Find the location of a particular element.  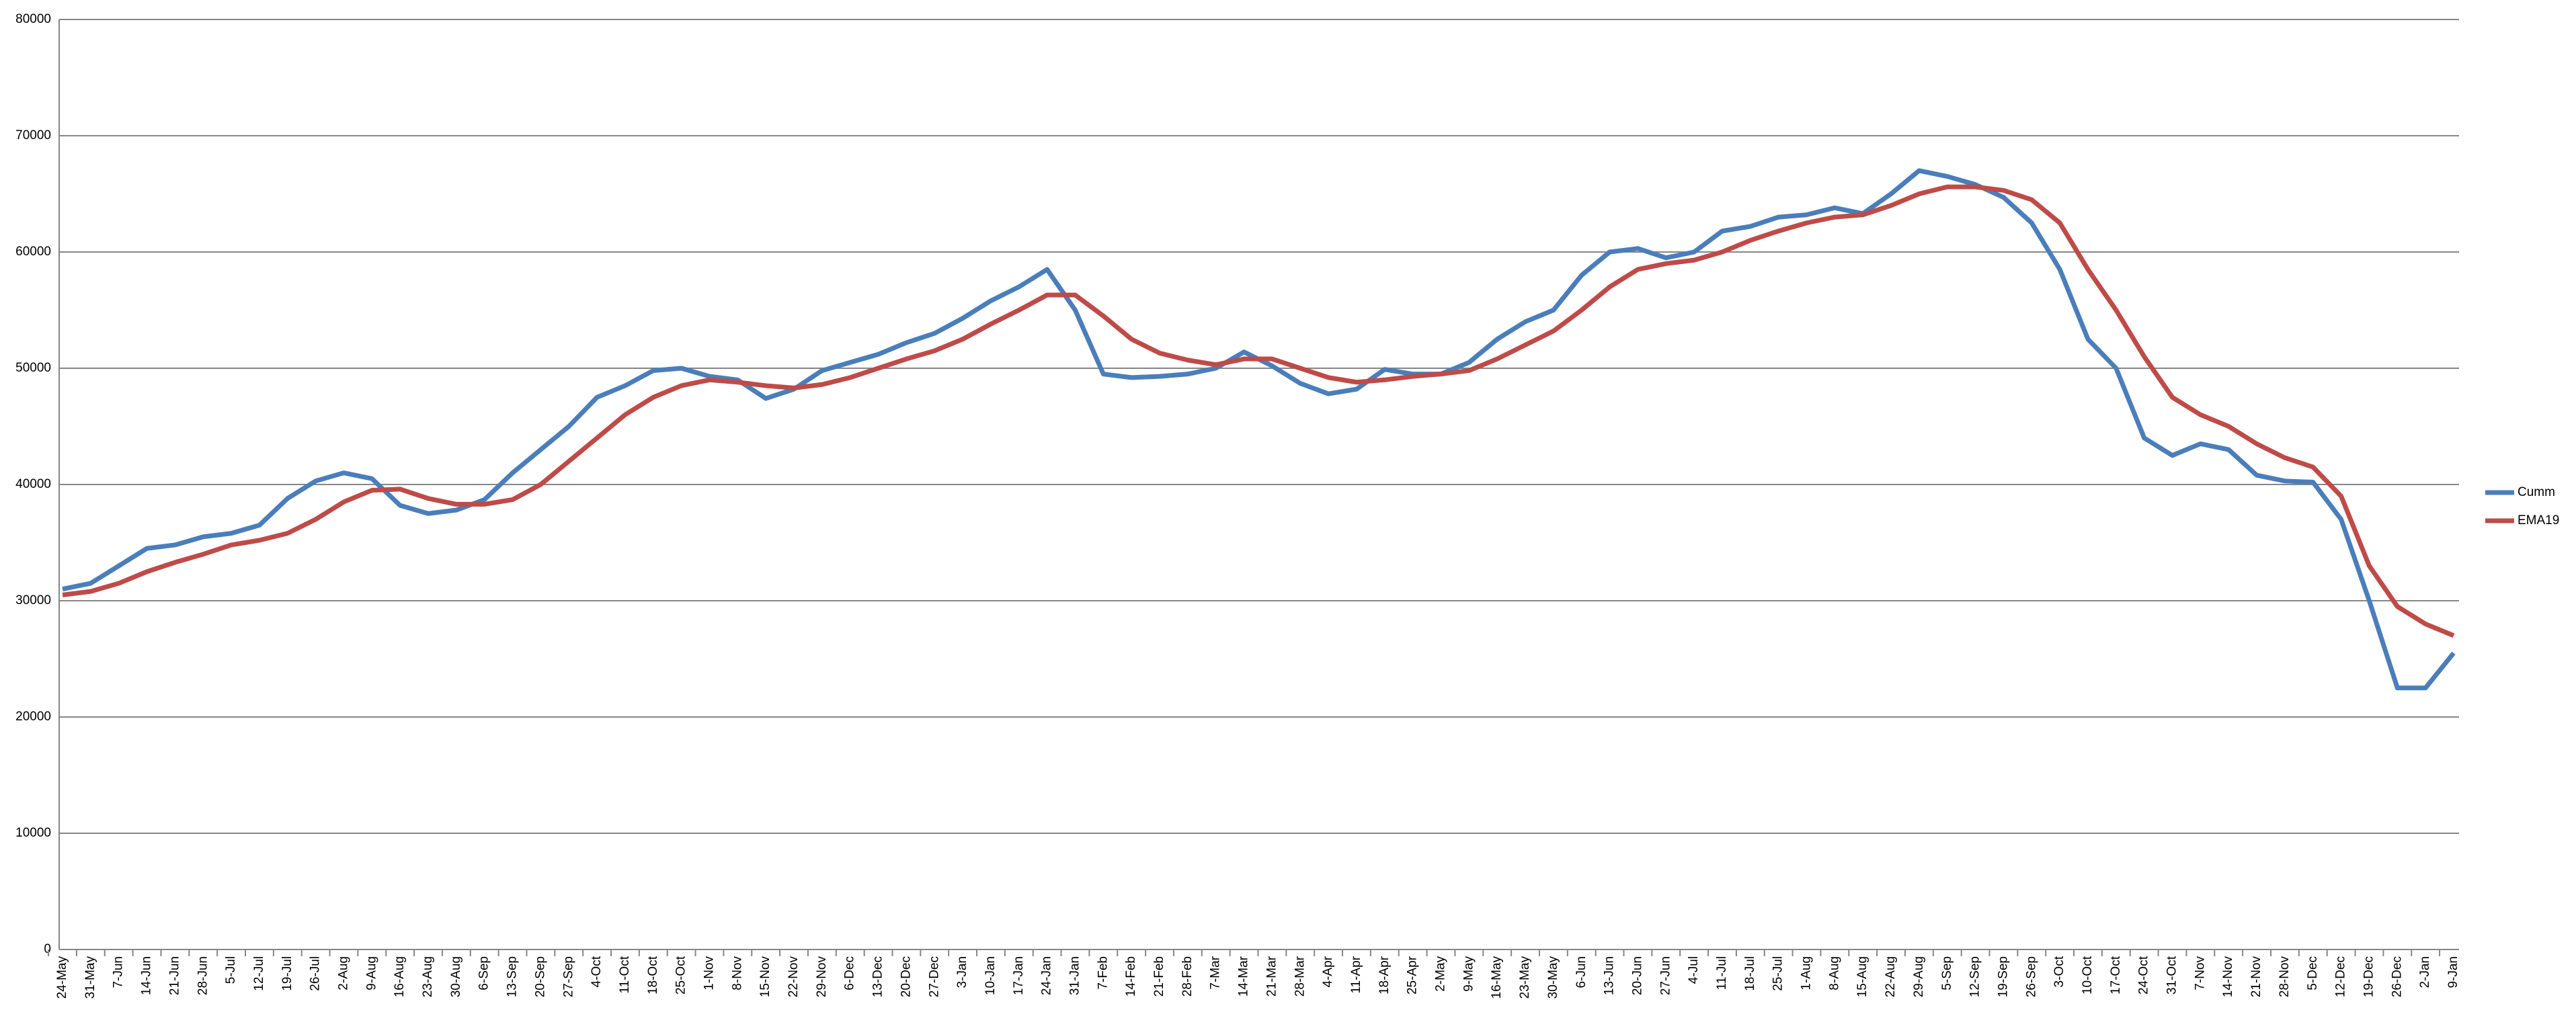

x-tick-label: 25-Apr is located at coordinates (1413, 976).